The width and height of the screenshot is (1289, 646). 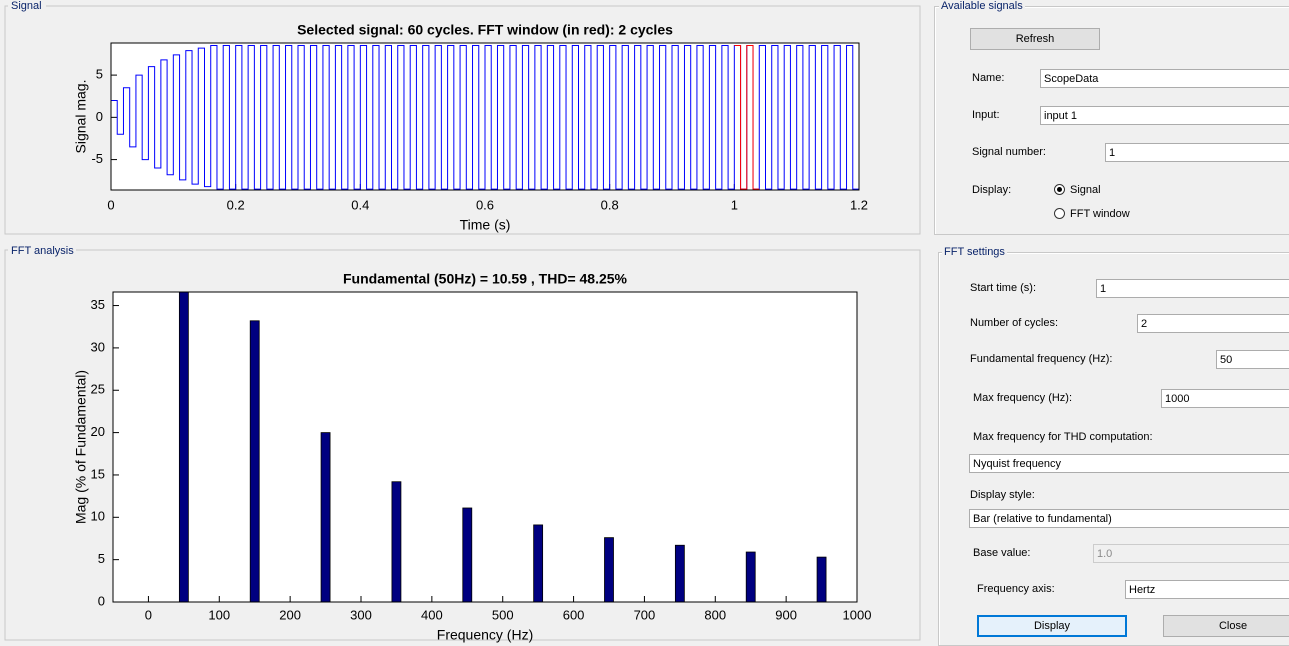 I want to click on field-label: Number of cycles:, so click(x=1014, y=323).